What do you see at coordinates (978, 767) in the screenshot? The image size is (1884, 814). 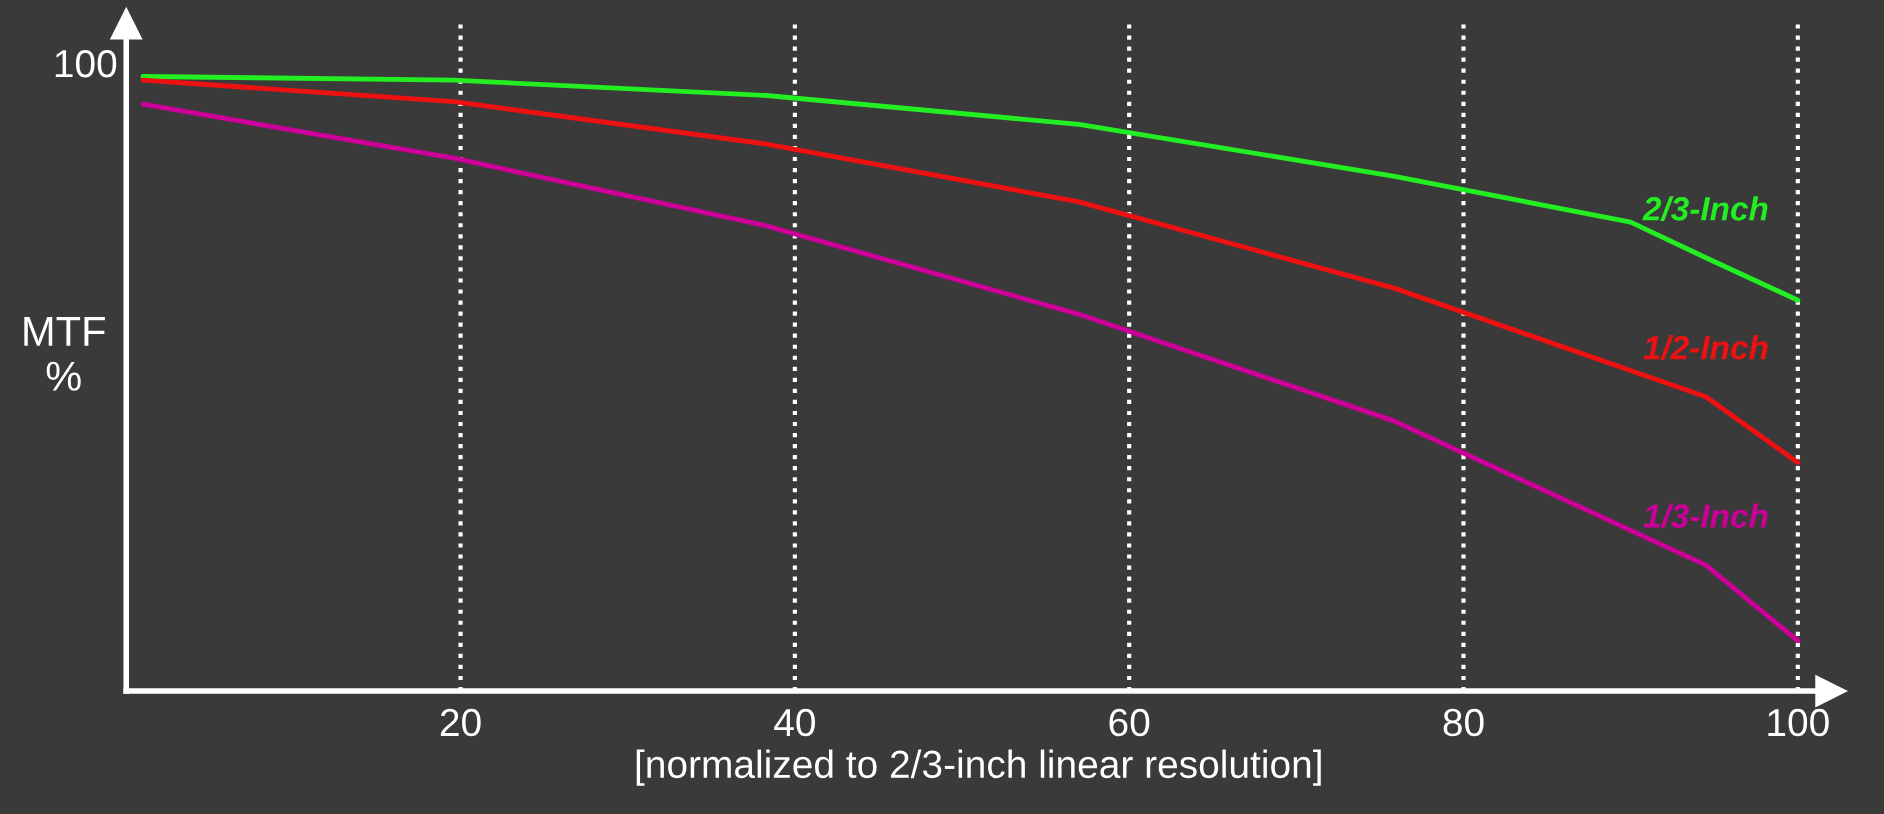 I see `x-axis-title: [normalized to 2/3-inch linear resolution]` at bounding box center [978, 767].